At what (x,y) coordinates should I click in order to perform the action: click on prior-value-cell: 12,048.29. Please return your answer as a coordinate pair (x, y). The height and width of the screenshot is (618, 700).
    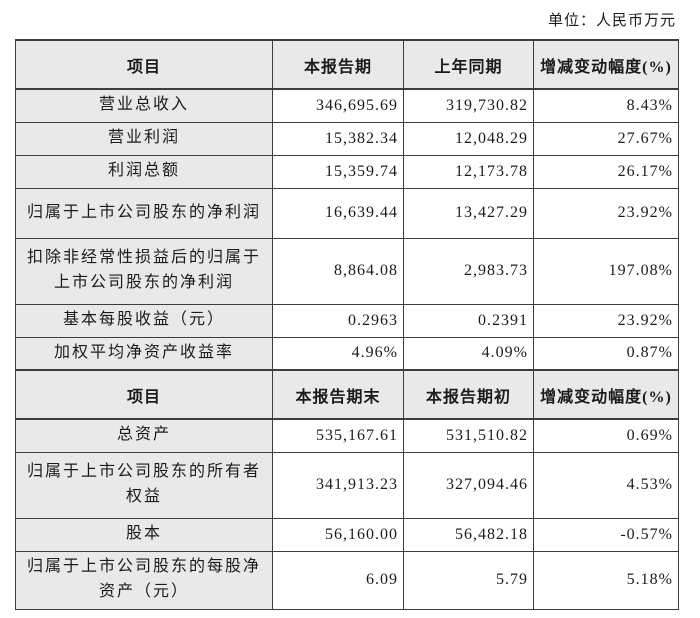
    Looking at the image, I should click on (468, 138).